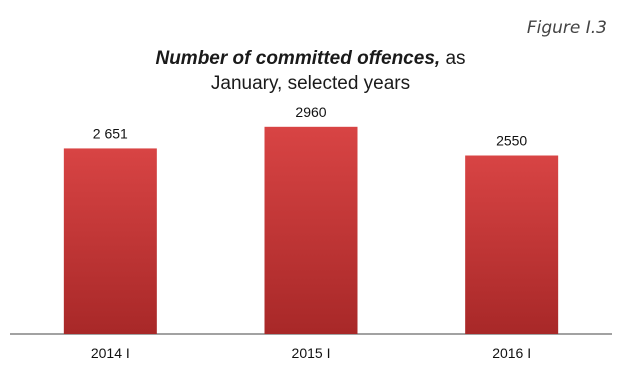  Describe the element at coordinates (511, 353) in the screenshot. I see `x-tick-label-2: 2016 I` at that location.